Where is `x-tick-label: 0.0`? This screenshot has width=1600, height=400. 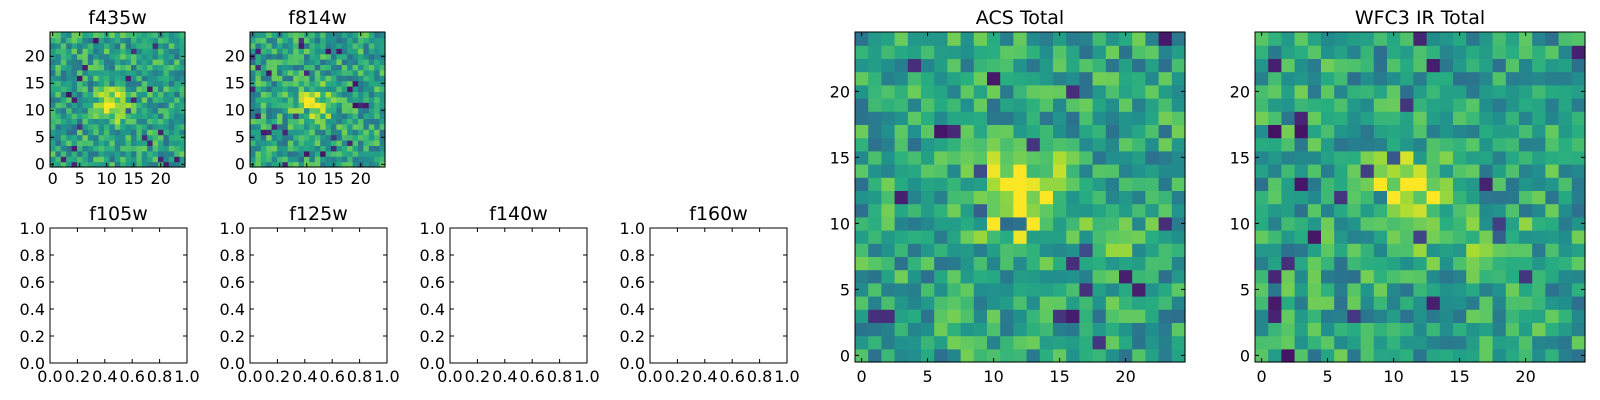 x-tick-label: 0.0 is located at coordinates (449, 376).